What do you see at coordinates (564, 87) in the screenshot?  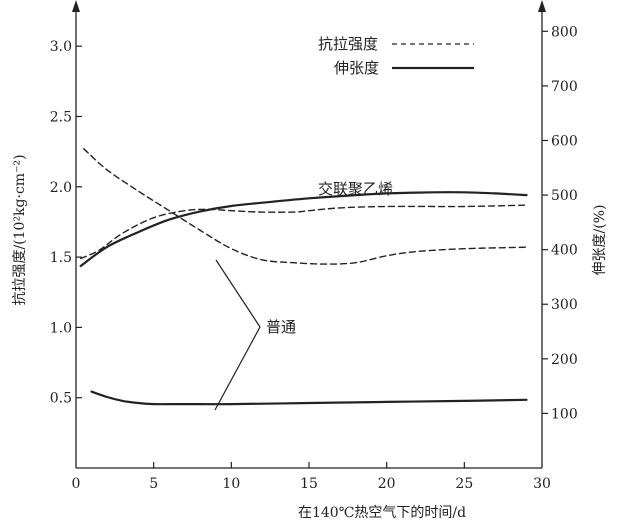 I see `right-y-tick-label: 700` at bounding box center [564, 87].